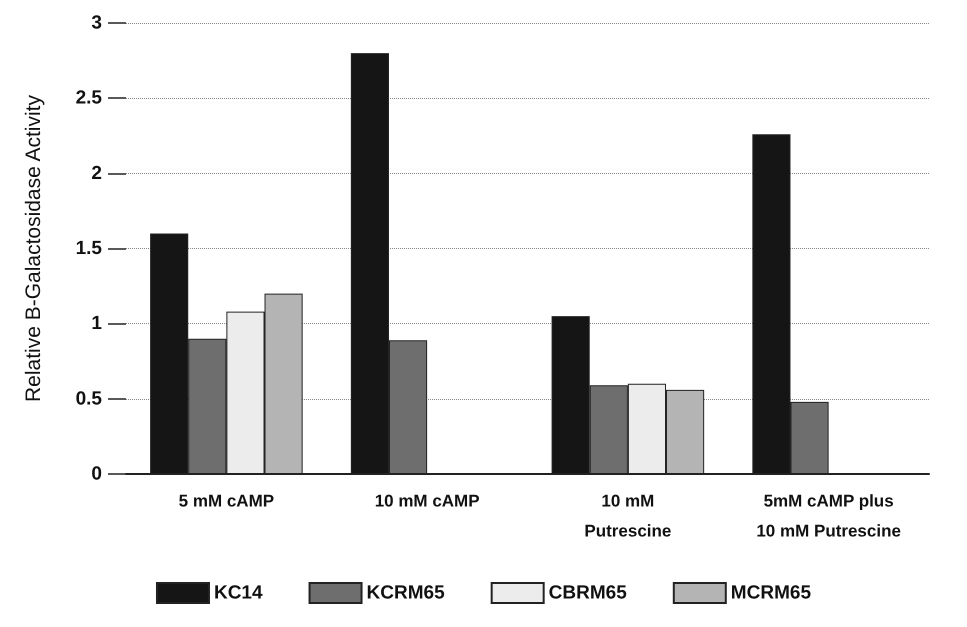  I want to click on y-tick-label: 0.5, so click(89, 399).